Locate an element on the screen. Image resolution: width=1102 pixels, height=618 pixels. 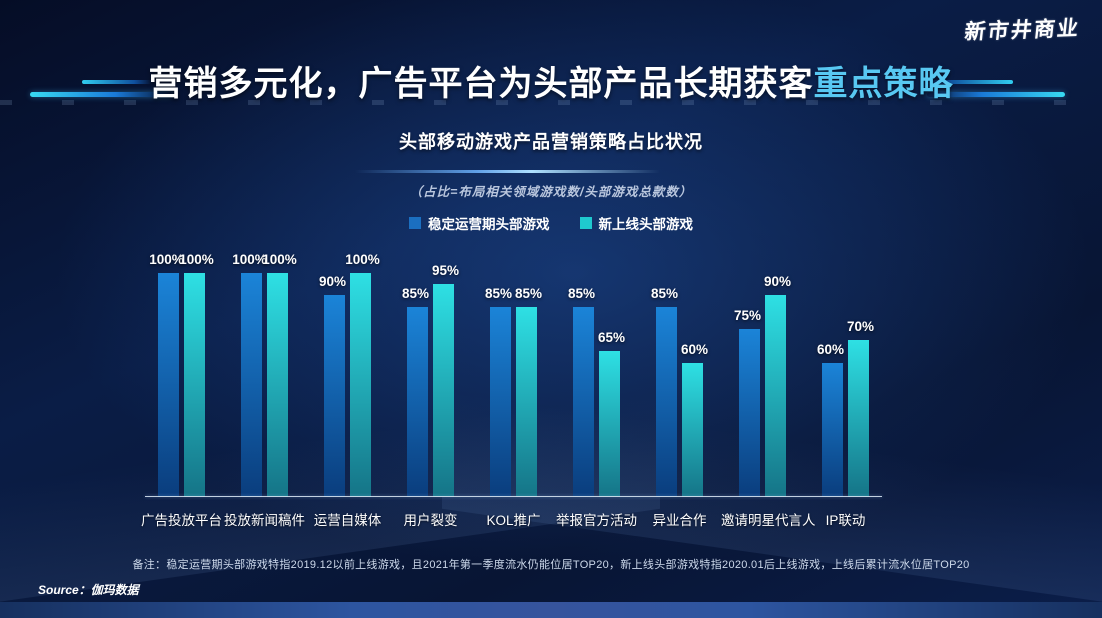
category-label: 广告投放平台 is located at coordinates (181, 520).